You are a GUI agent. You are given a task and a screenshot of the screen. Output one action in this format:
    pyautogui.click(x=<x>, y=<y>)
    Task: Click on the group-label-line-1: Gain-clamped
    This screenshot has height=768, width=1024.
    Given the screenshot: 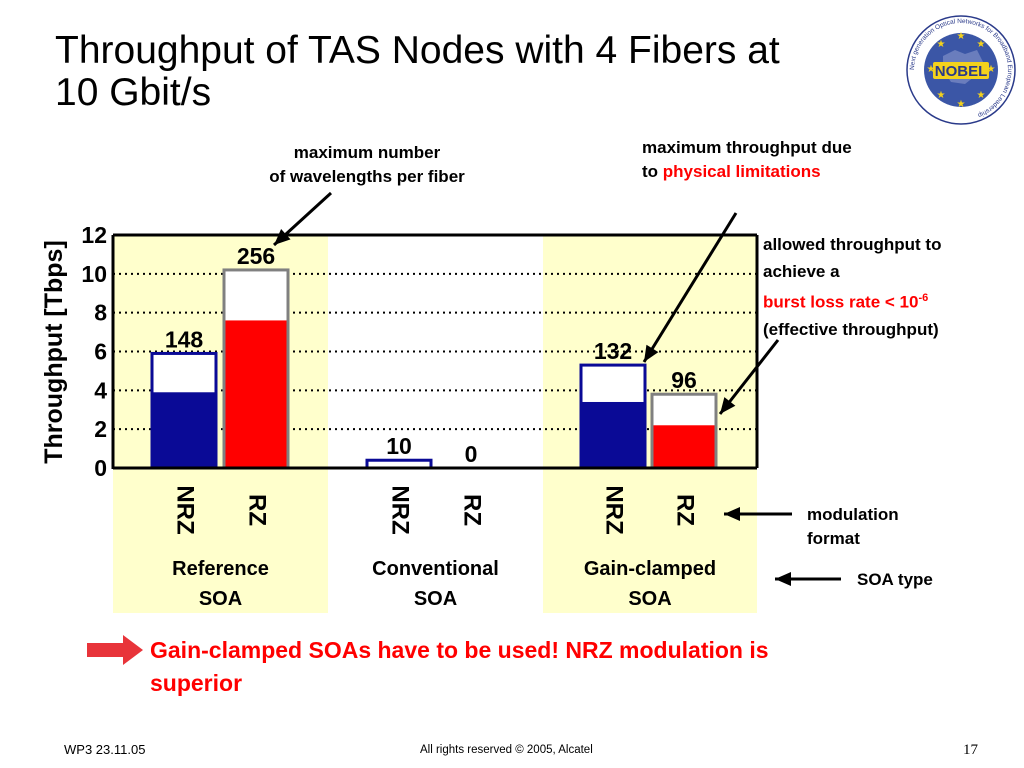 What is the action you would take?
    pyautogui.click(x=650, y=569)
    